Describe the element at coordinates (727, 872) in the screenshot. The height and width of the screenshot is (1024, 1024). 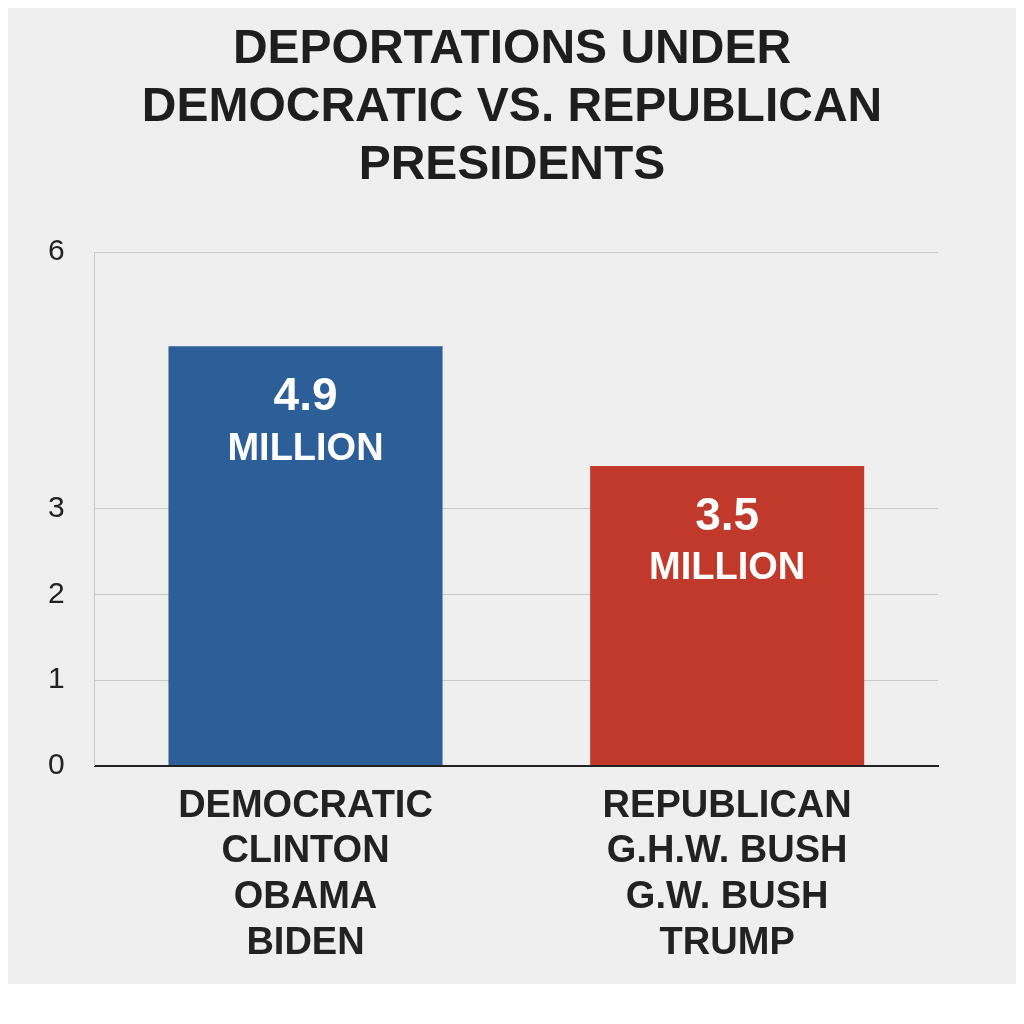
I see `x-tick-label: REPUBLICAN G.H.W. BUSH G.W. BUSH TRUMP` at that location.